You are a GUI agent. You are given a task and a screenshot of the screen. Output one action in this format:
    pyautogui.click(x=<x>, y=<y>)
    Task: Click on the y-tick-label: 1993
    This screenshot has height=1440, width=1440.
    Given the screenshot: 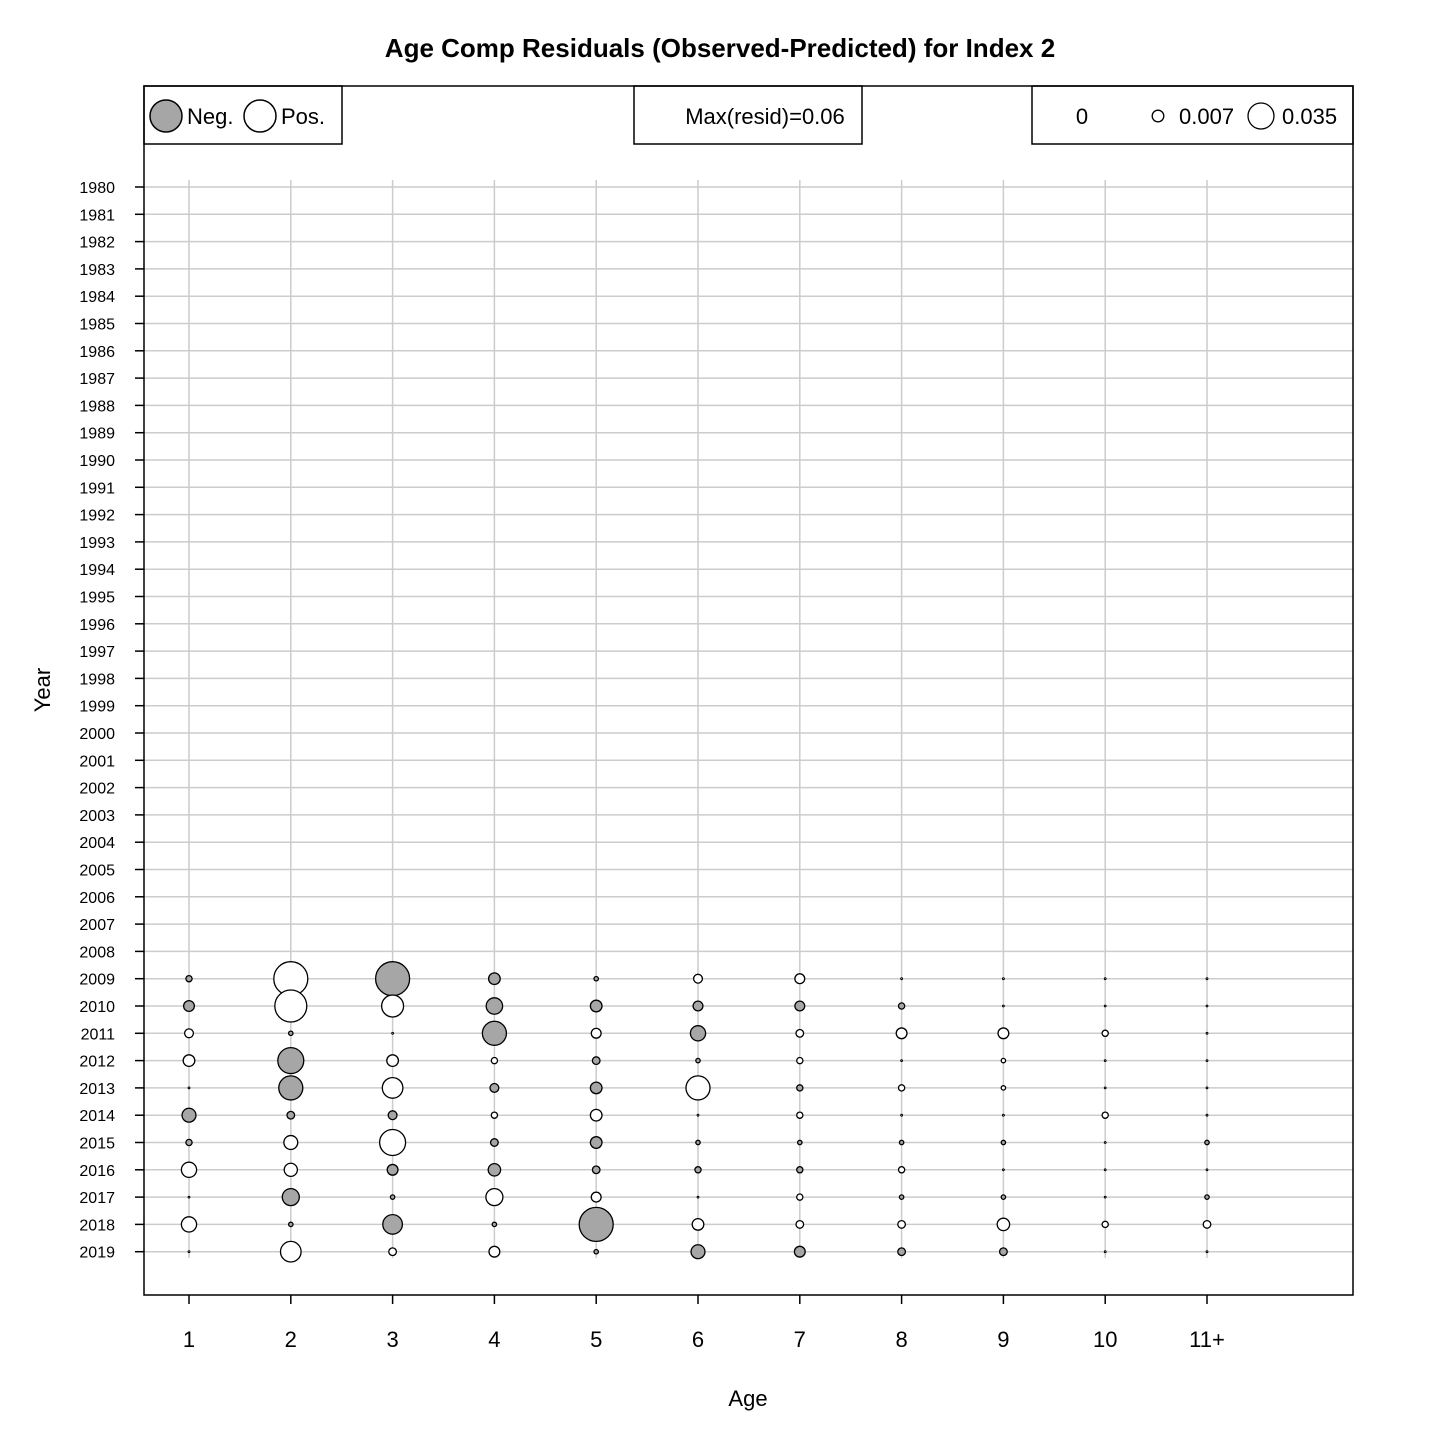 What is the action you would take?
    pyautogui.click(x=97, y=543)
    